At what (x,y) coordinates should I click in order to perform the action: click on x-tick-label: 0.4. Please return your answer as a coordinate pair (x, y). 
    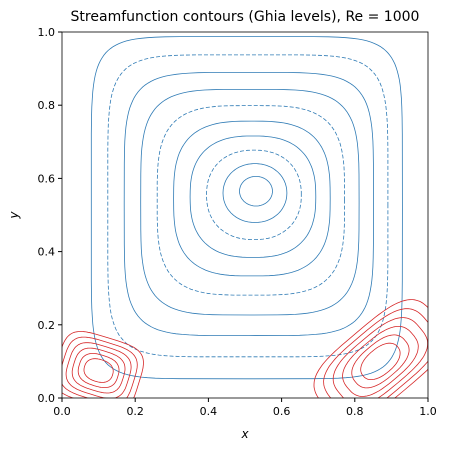
    Looking at the image, I should click on (209, 411).